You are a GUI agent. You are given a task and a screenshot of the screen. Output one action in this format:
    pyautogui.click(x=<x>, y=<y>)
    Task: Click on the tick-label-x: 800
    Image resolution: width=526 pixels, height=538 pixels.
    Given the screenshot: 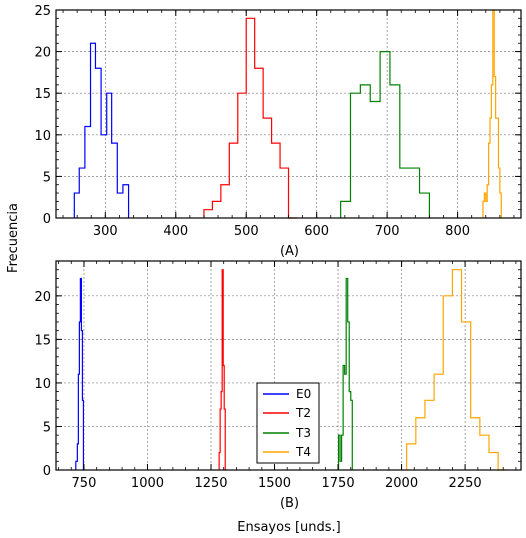 What is the action you would take?
    pyautogui.click(x=457, y=231)
    